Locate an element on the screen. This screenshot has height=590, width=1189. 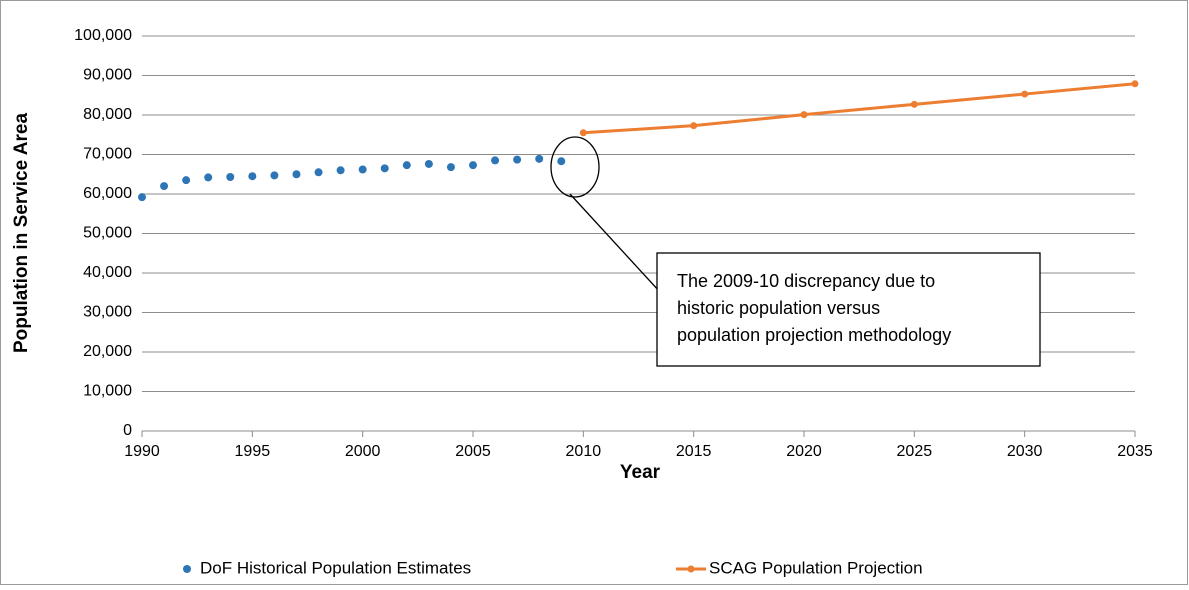
y-tick-label: 30,000 is located at coordinates (107, 312).